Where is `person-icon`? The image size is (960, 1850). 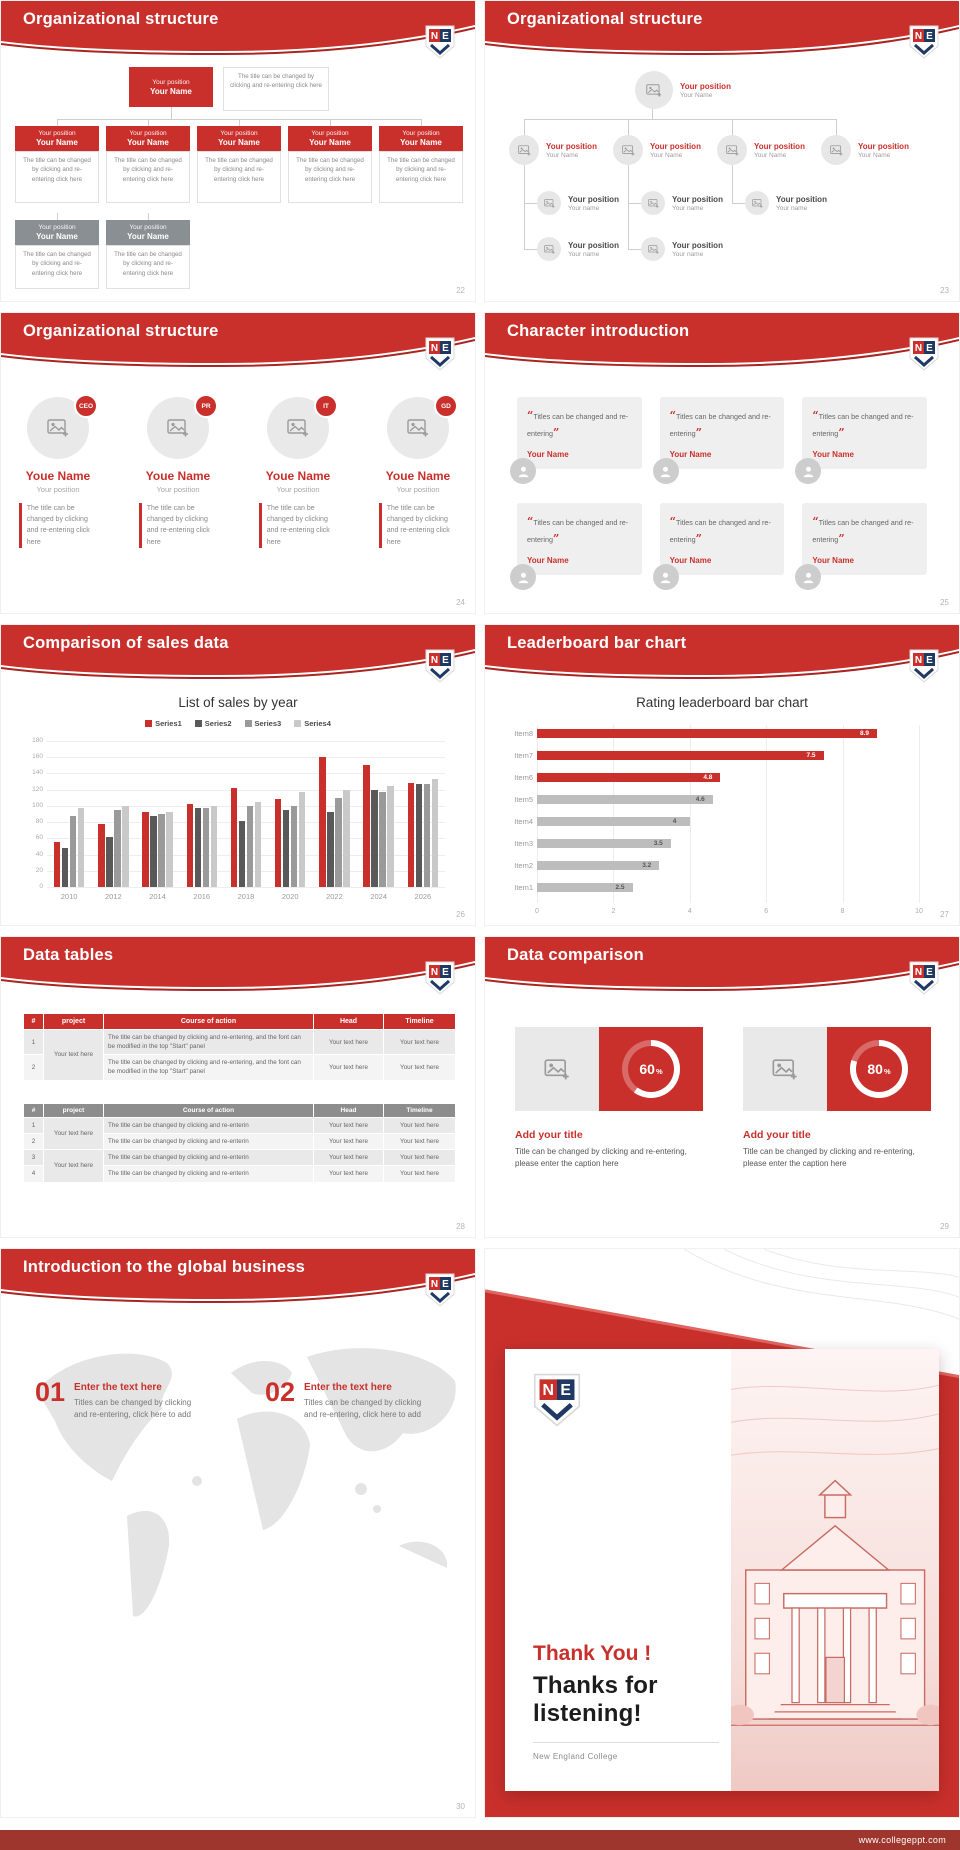 person-icon is located at coordinates (523, 577).